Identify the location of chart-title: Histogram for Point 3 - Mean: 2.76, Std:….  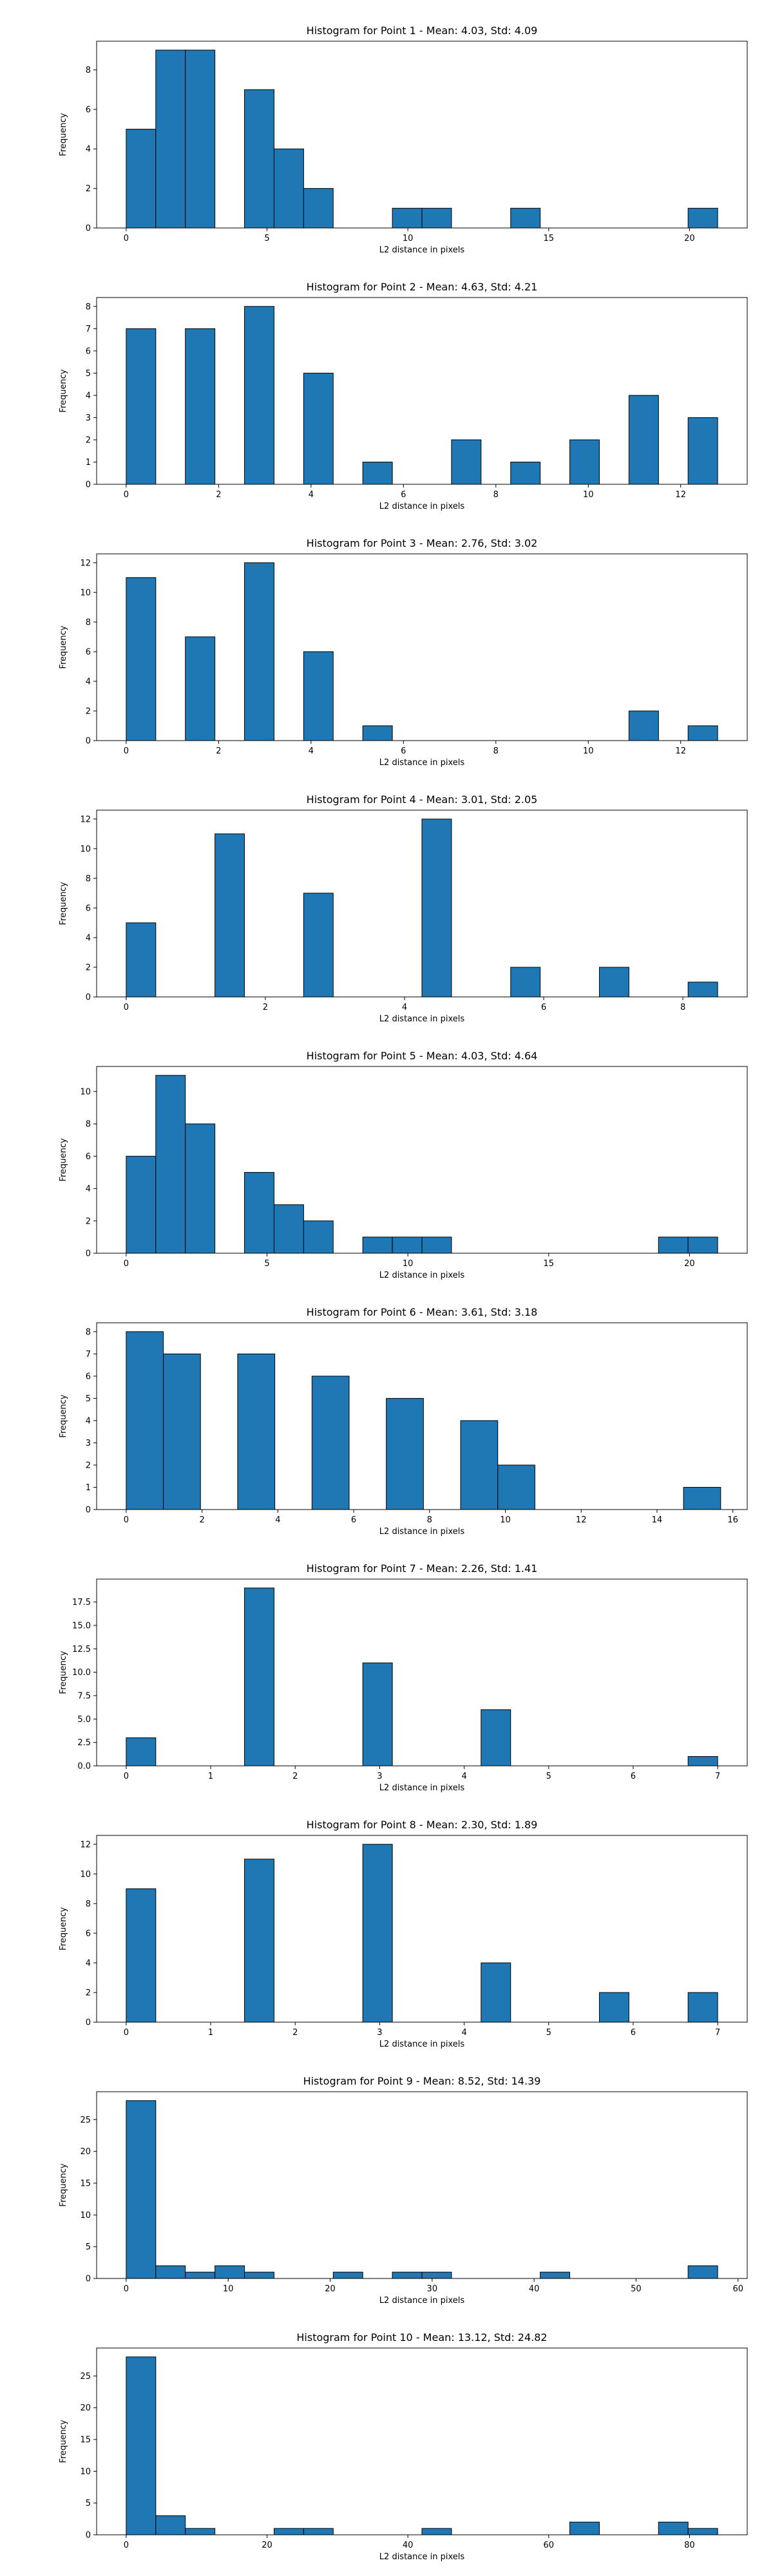
(422, 543).